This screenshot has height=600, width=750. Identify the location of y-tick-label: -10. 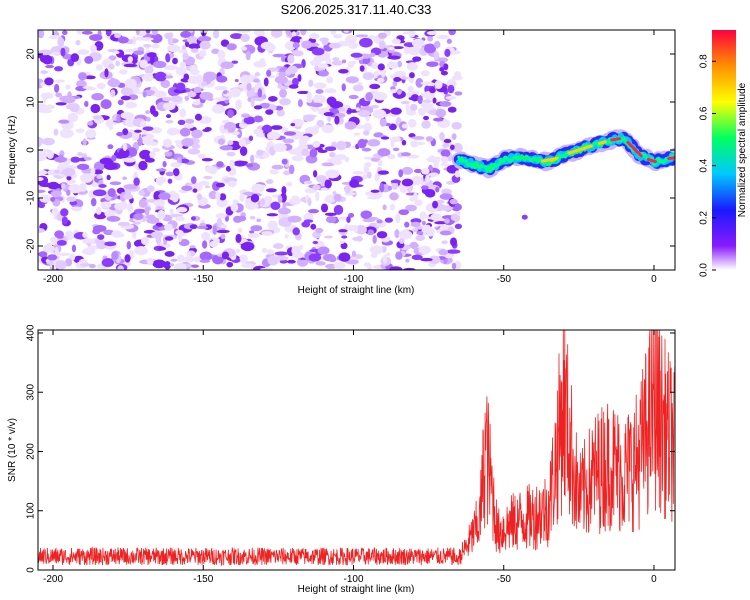
(31, 197).